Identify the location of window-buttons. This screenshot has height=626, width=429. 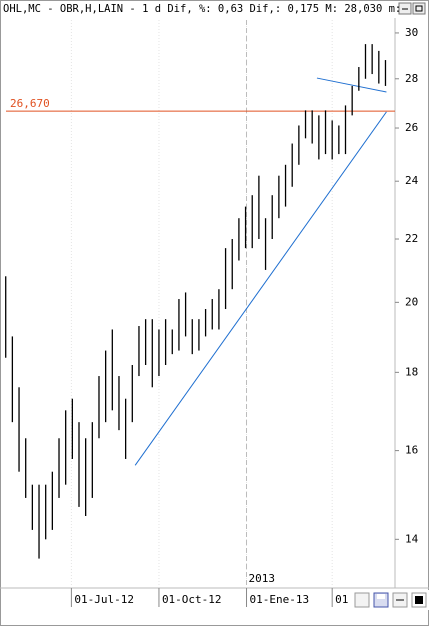
(412, 8).